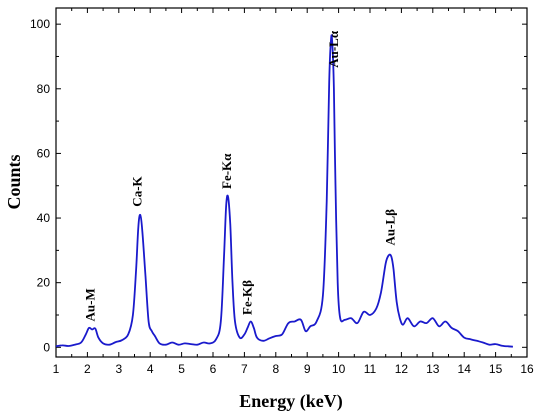 This screenshot has height=419, width=550. Describe the element at coordinates (44, 218) in the screenshot. I see `y-tick-label: 40` at that location.